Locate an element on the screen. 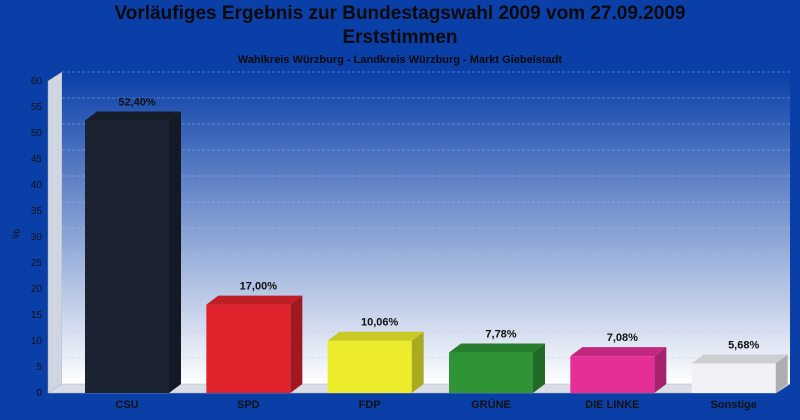  y-tick-label: 35 is located at coordinates (37, 211).